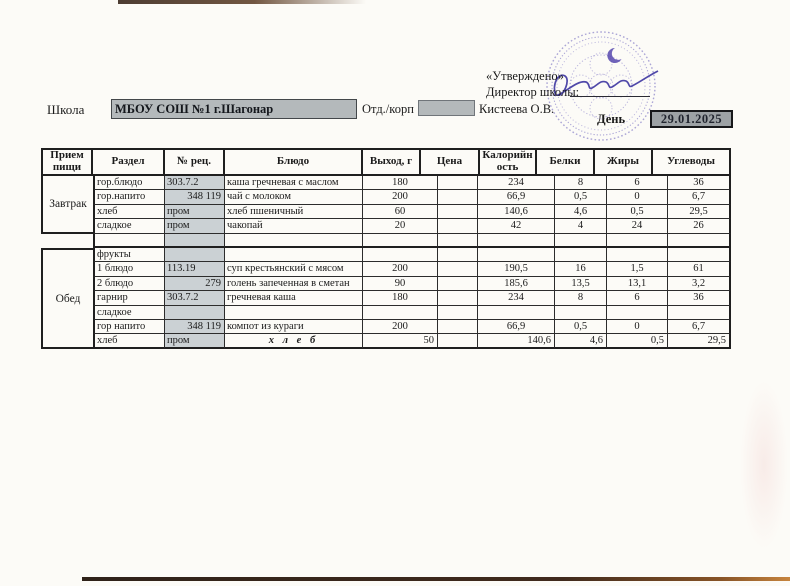 Image resolution: width=790 pixels, height=586 pixels. I want to click on table-cell: 1,5, so click(637, 269).